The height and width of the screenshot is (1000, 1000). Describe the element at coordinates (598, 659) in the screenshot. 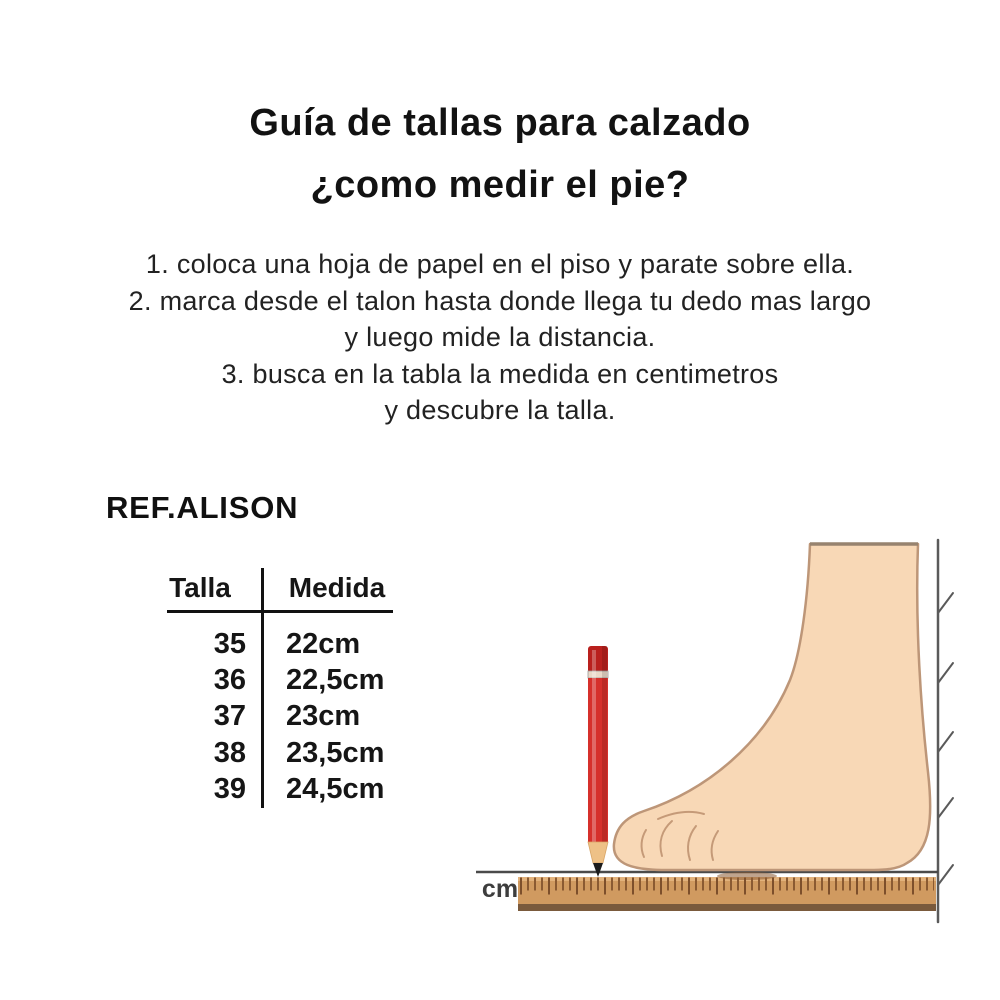

I see `pencil-cap` at that location.